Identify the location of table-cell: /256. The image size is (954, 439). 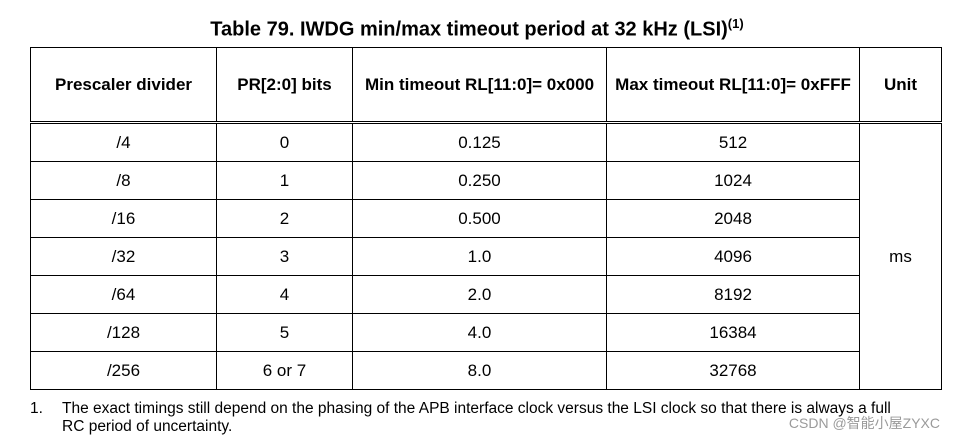
(123, 370).